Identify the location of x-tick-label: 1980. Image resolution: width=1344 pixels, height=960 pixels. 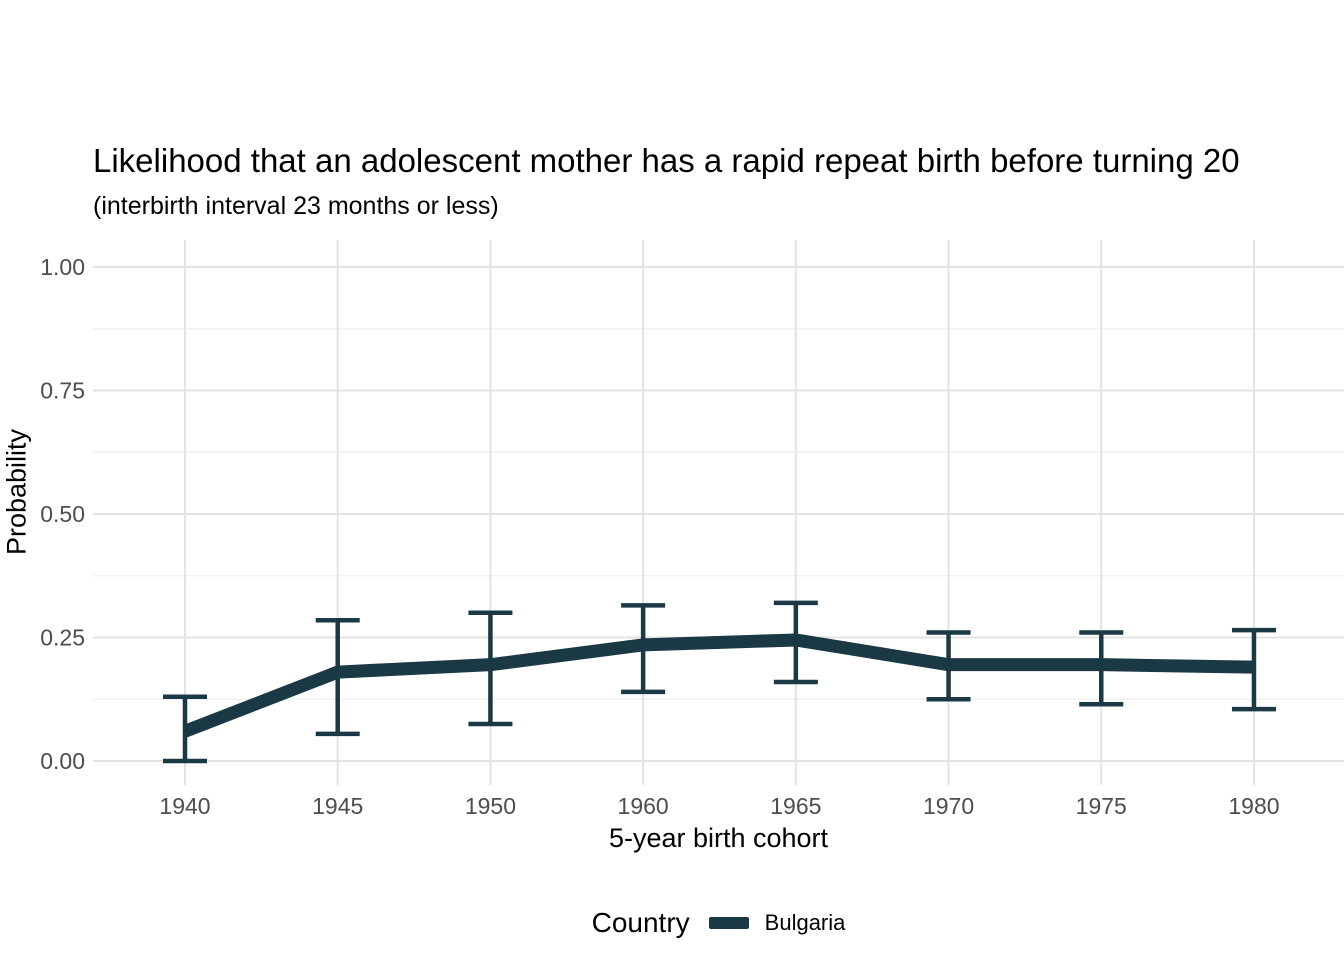
(1253, 806).